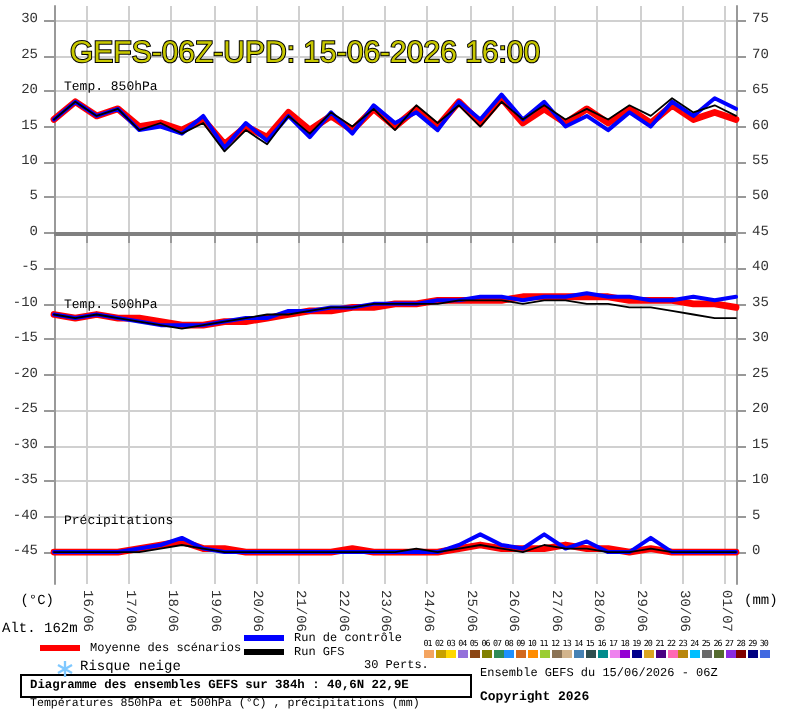 The width and height of the screenshot is (790, 710). Describe the element at coordinates (305, 53) in the screenshot. I see `text: GEFS-06Z-UPD: 15-06-2026 16:00` at that location.